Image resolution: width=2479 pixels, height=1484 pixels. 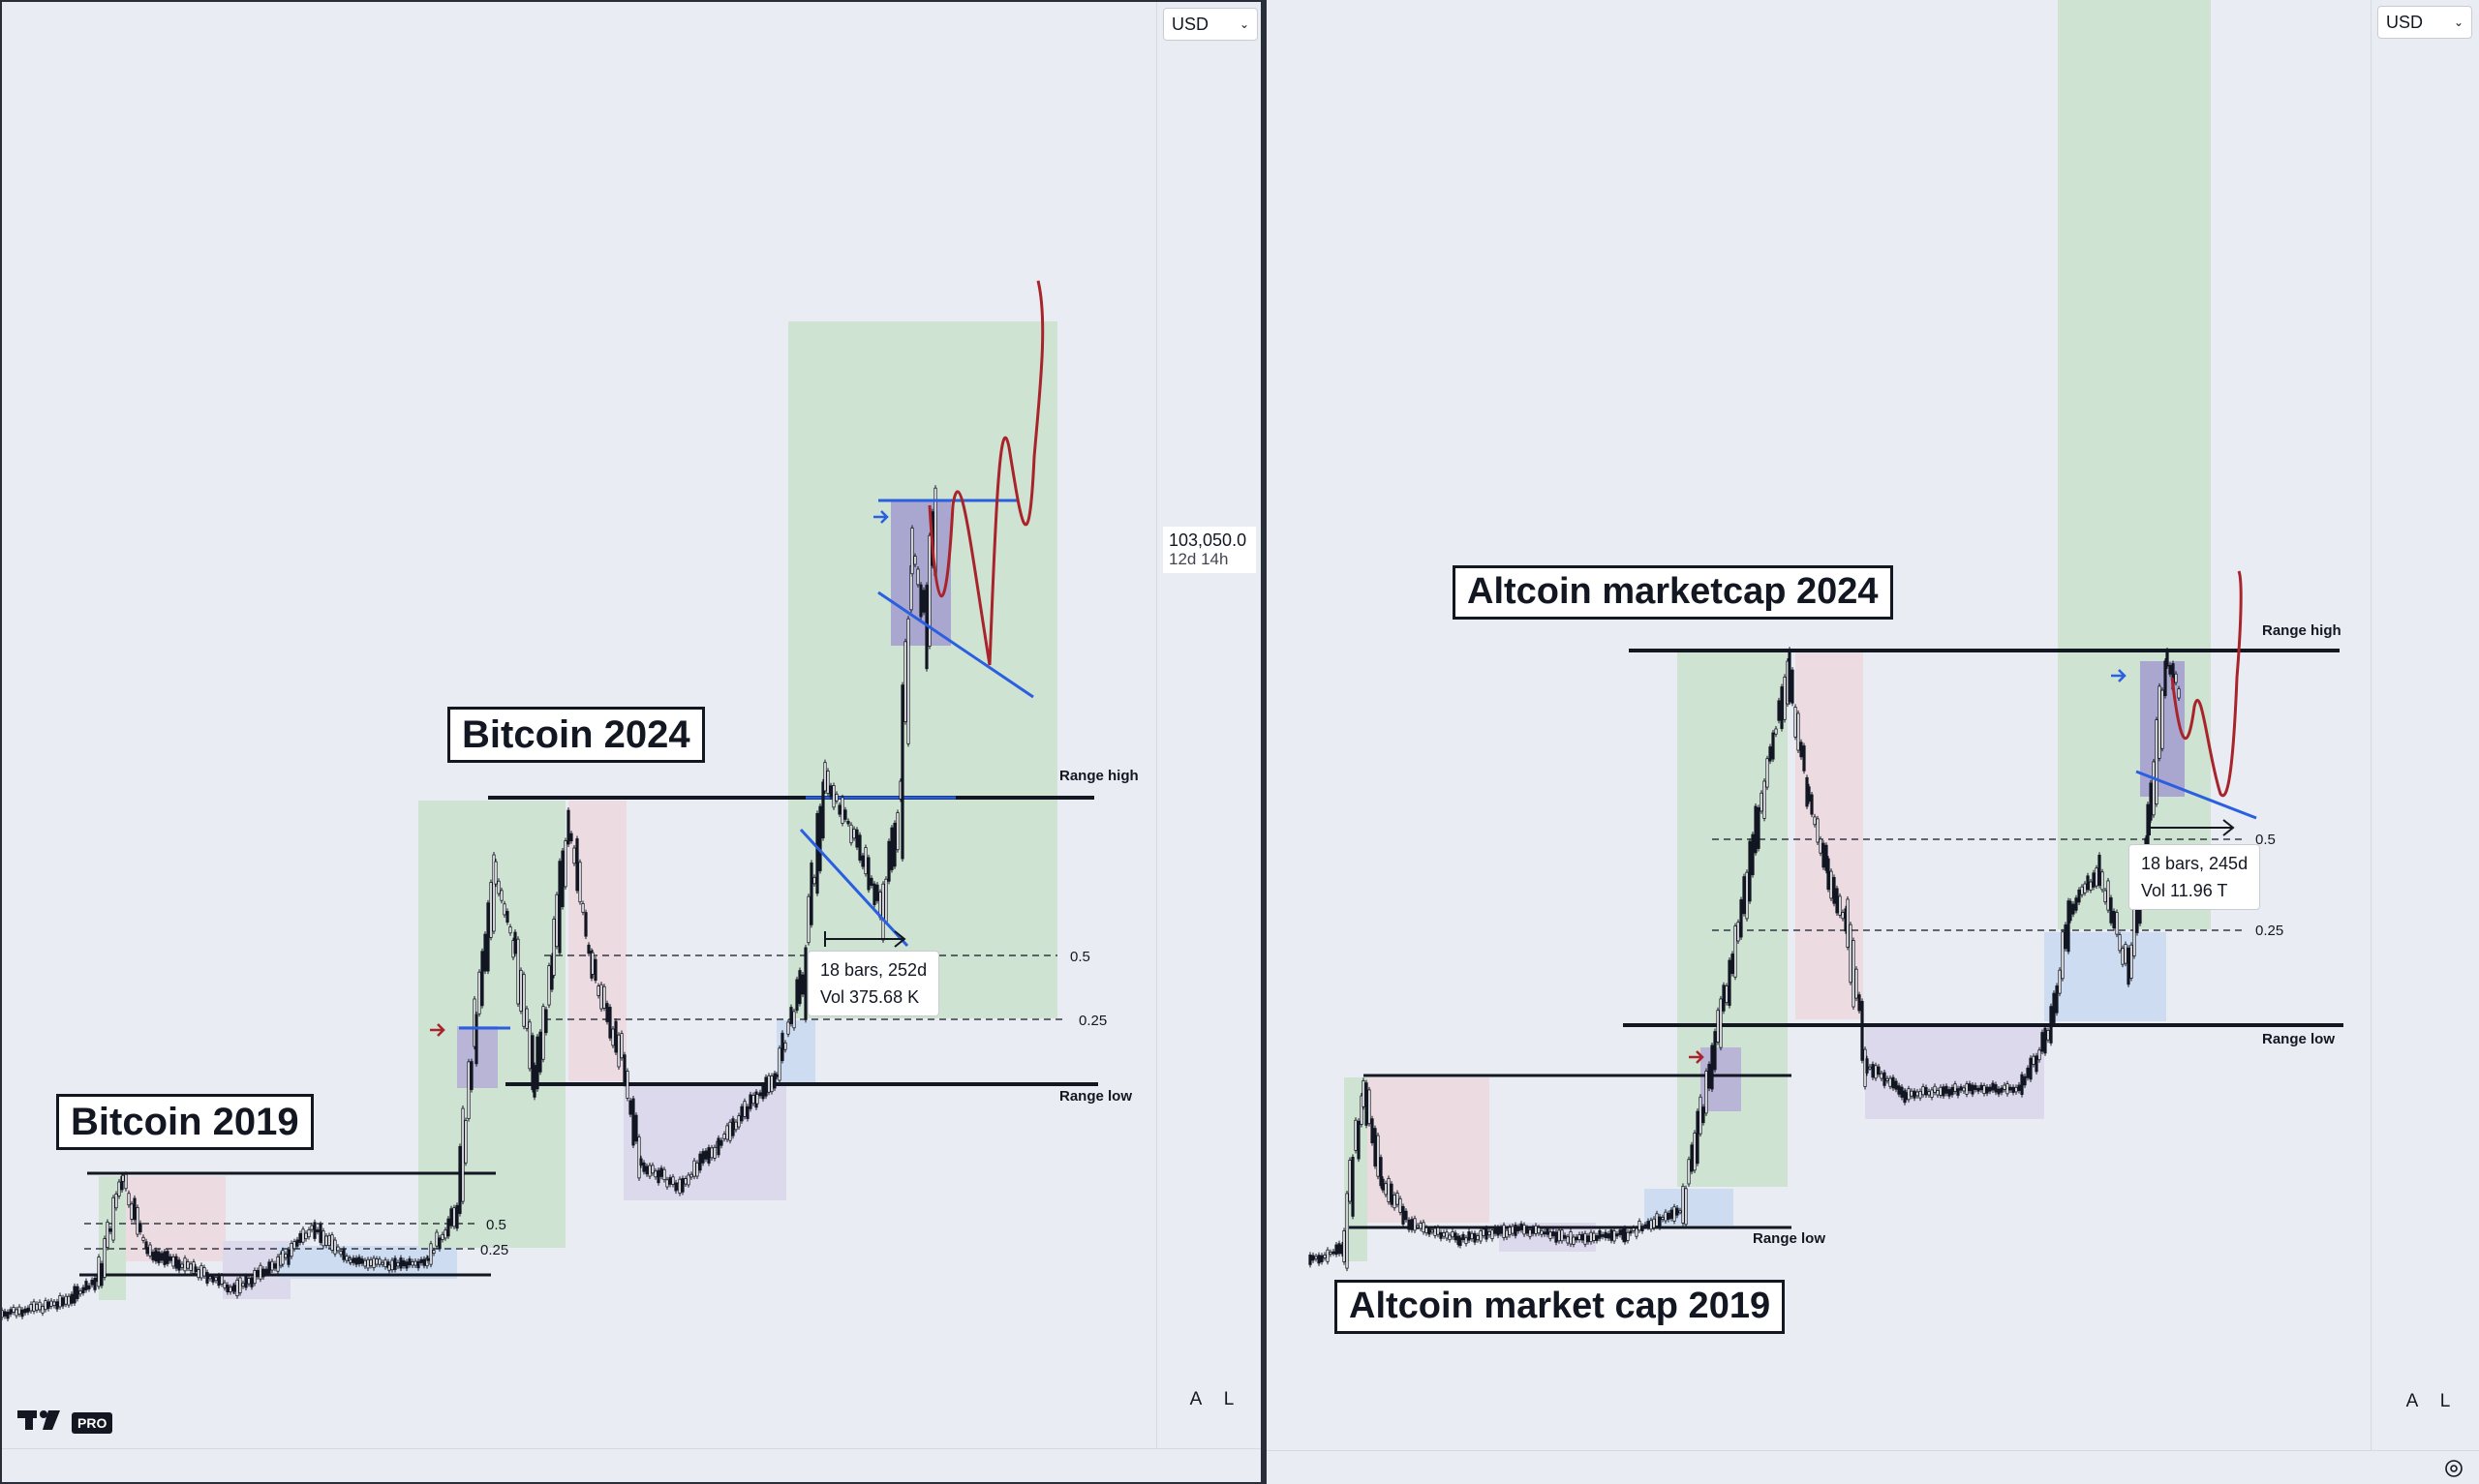 I want to click on tradingview-logo: PRO, so click(x=65, y=1423).